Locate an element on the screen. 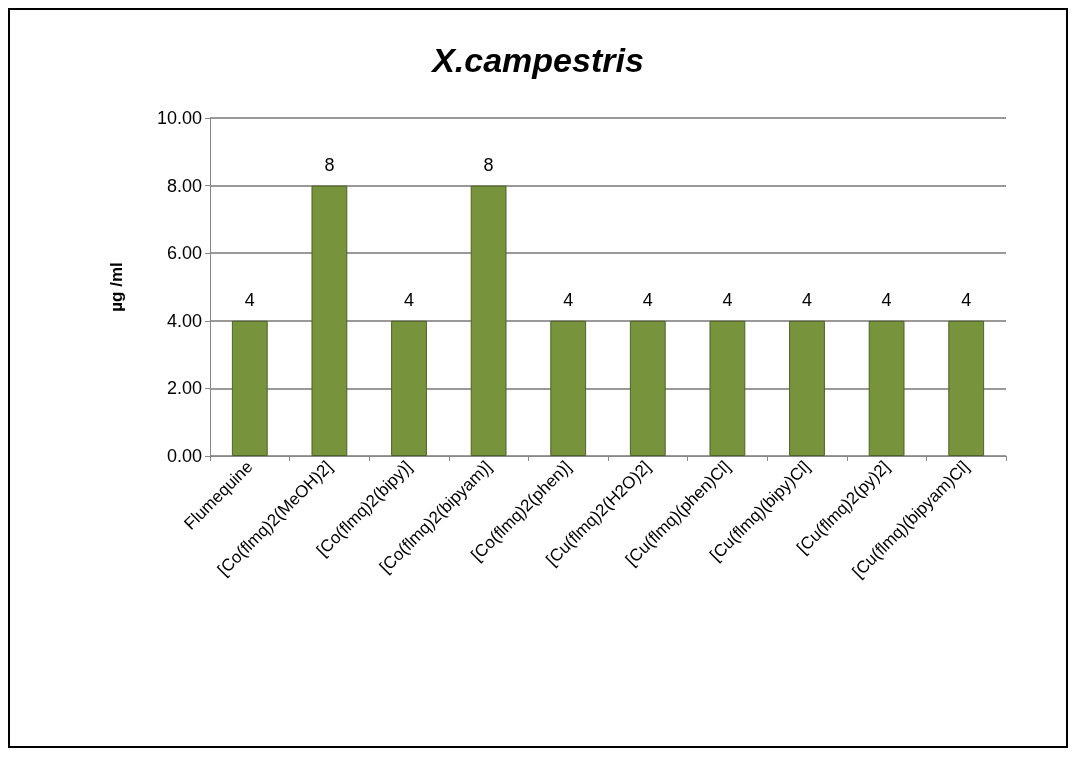 Image resolution: width=1083 pixels, height=762 pixels. y-tick-label: 4.00 is located at coordinates (184, 320).